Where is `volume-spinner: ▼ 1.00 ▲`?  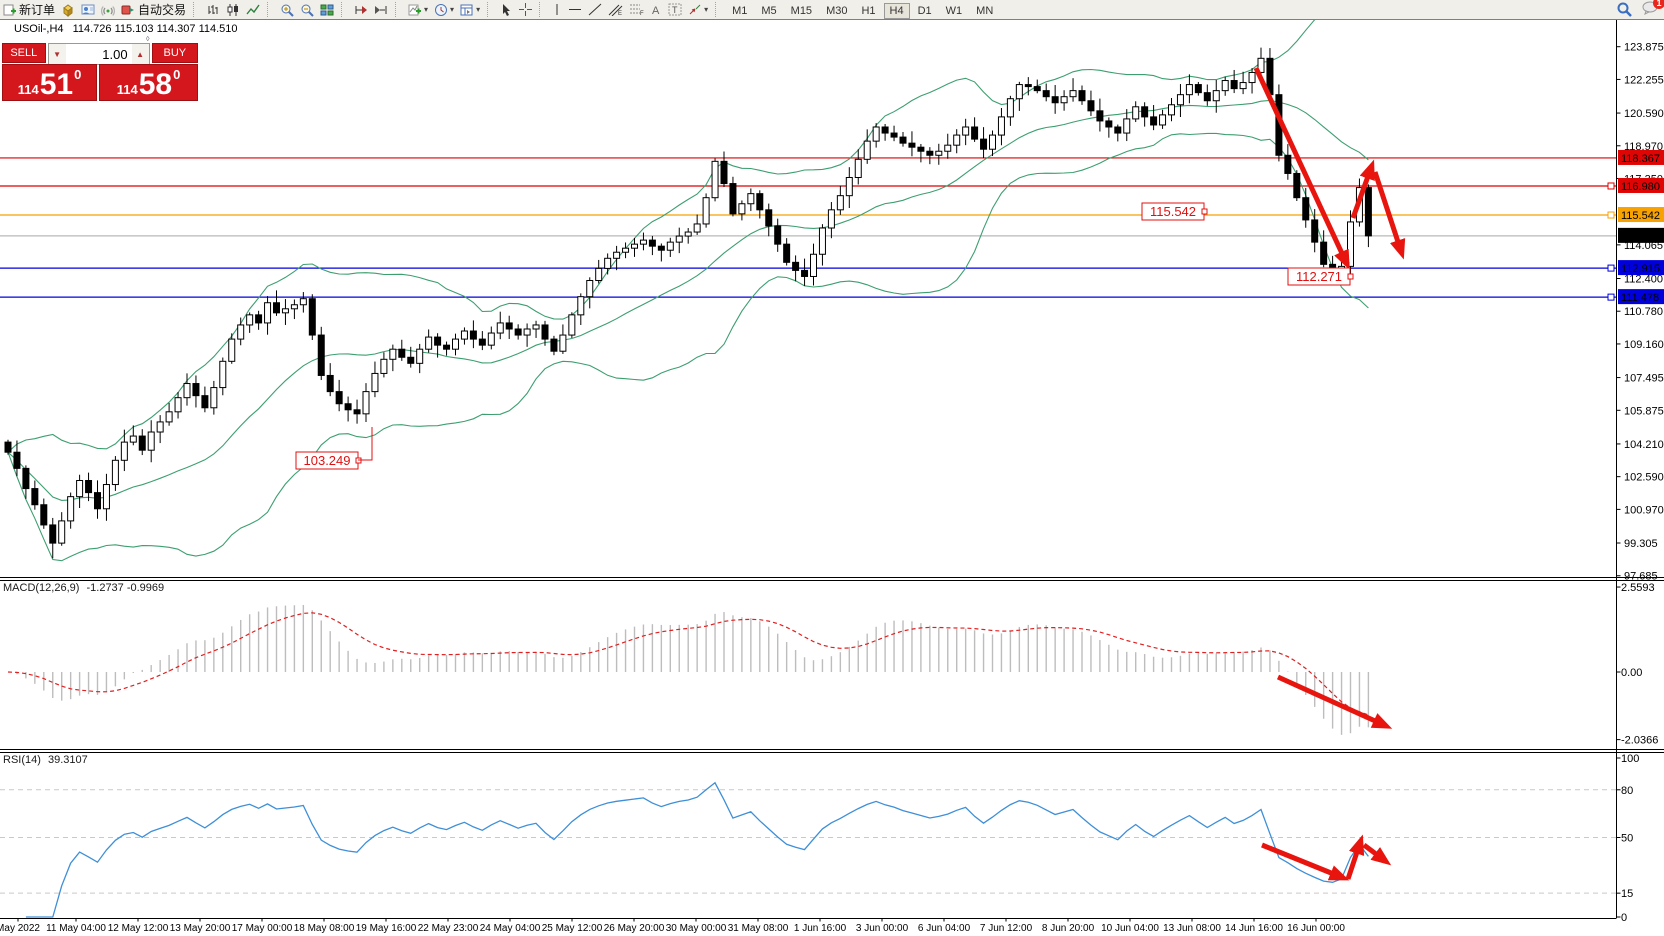 volume-spinner: ▼ 1.00 ▲ is located at coordinates (98, 54).